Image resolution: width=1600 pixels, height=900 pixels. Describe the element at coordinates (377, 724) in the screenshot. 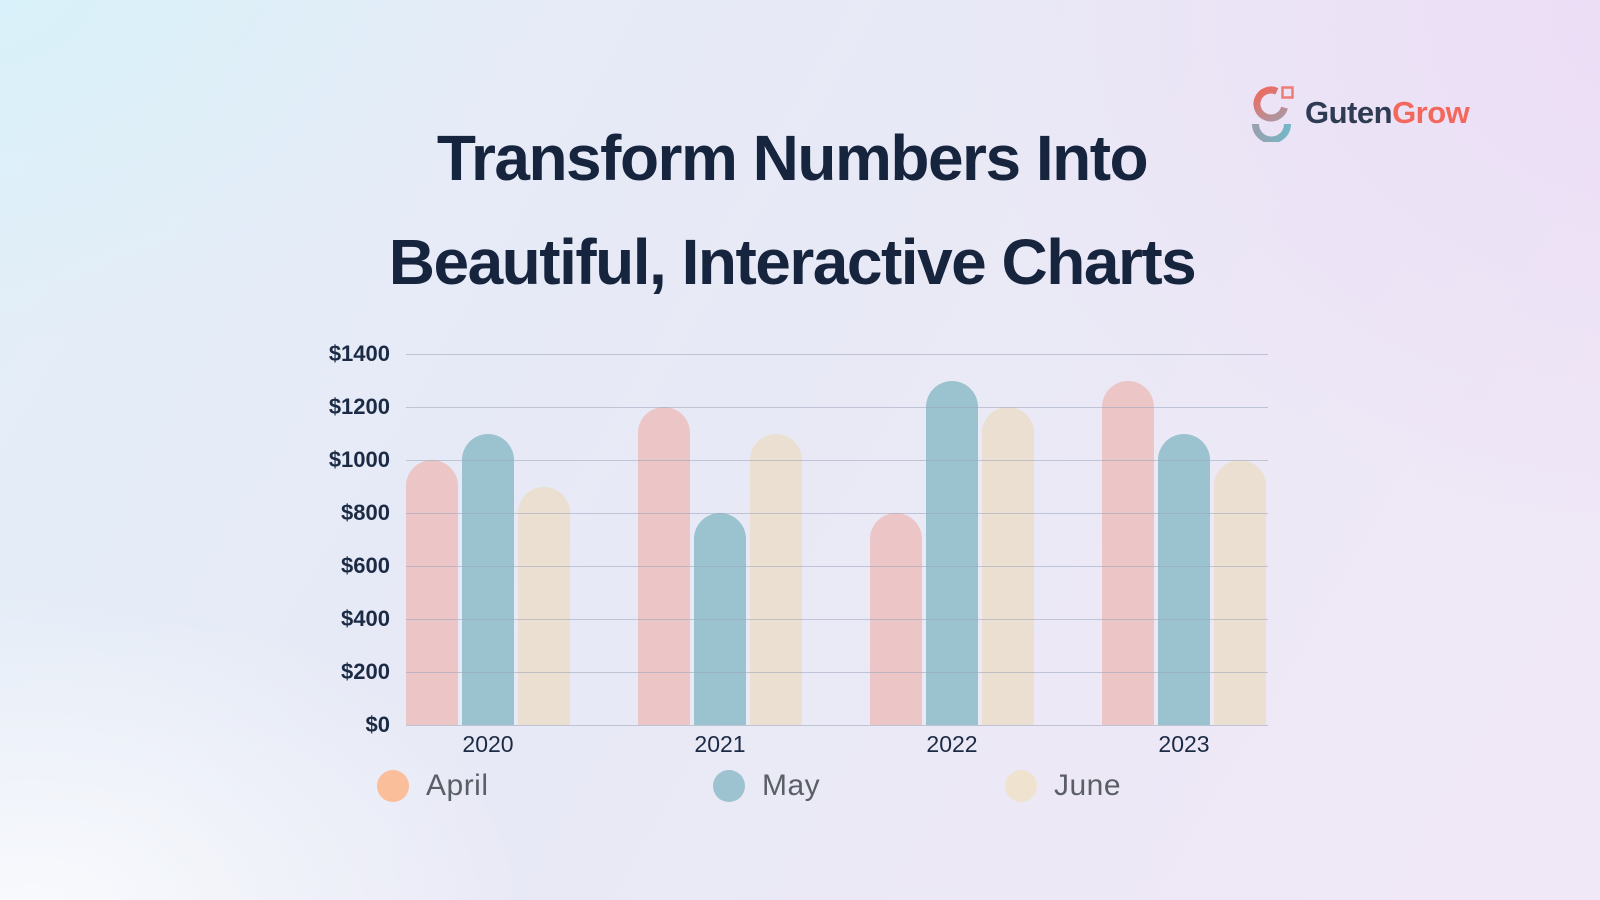

I see `y-axis-tick-label: $0` at that location.